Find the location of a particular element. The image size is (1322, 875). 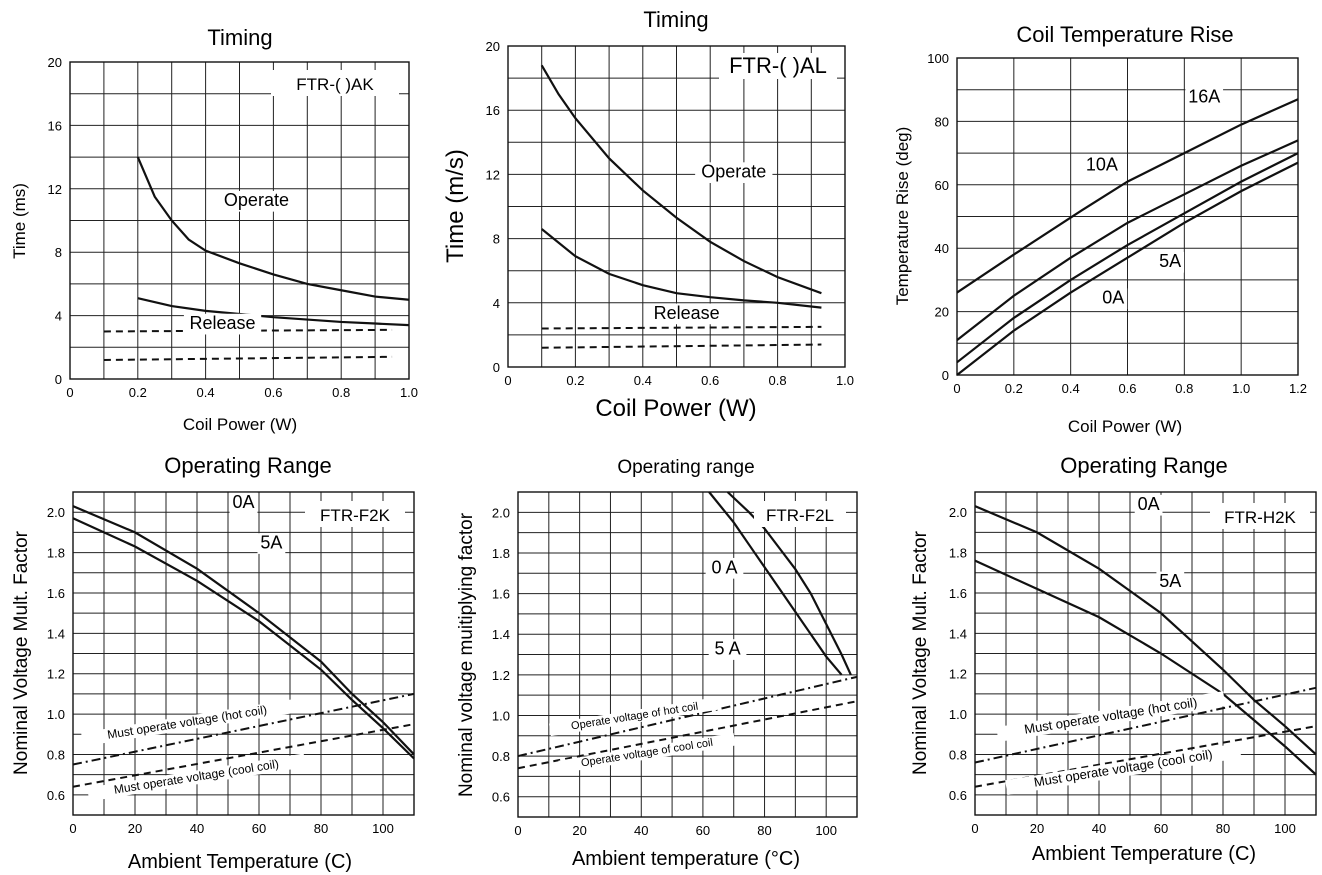

annotation-5a: 5A is located at coordinates (1170, 582).